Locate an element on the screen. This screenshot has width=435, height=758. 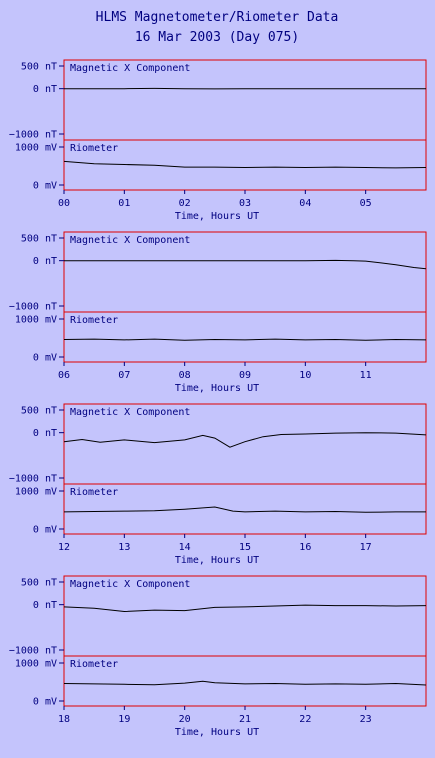
x-tick-label: 03 is located at coordinates (245, 203).